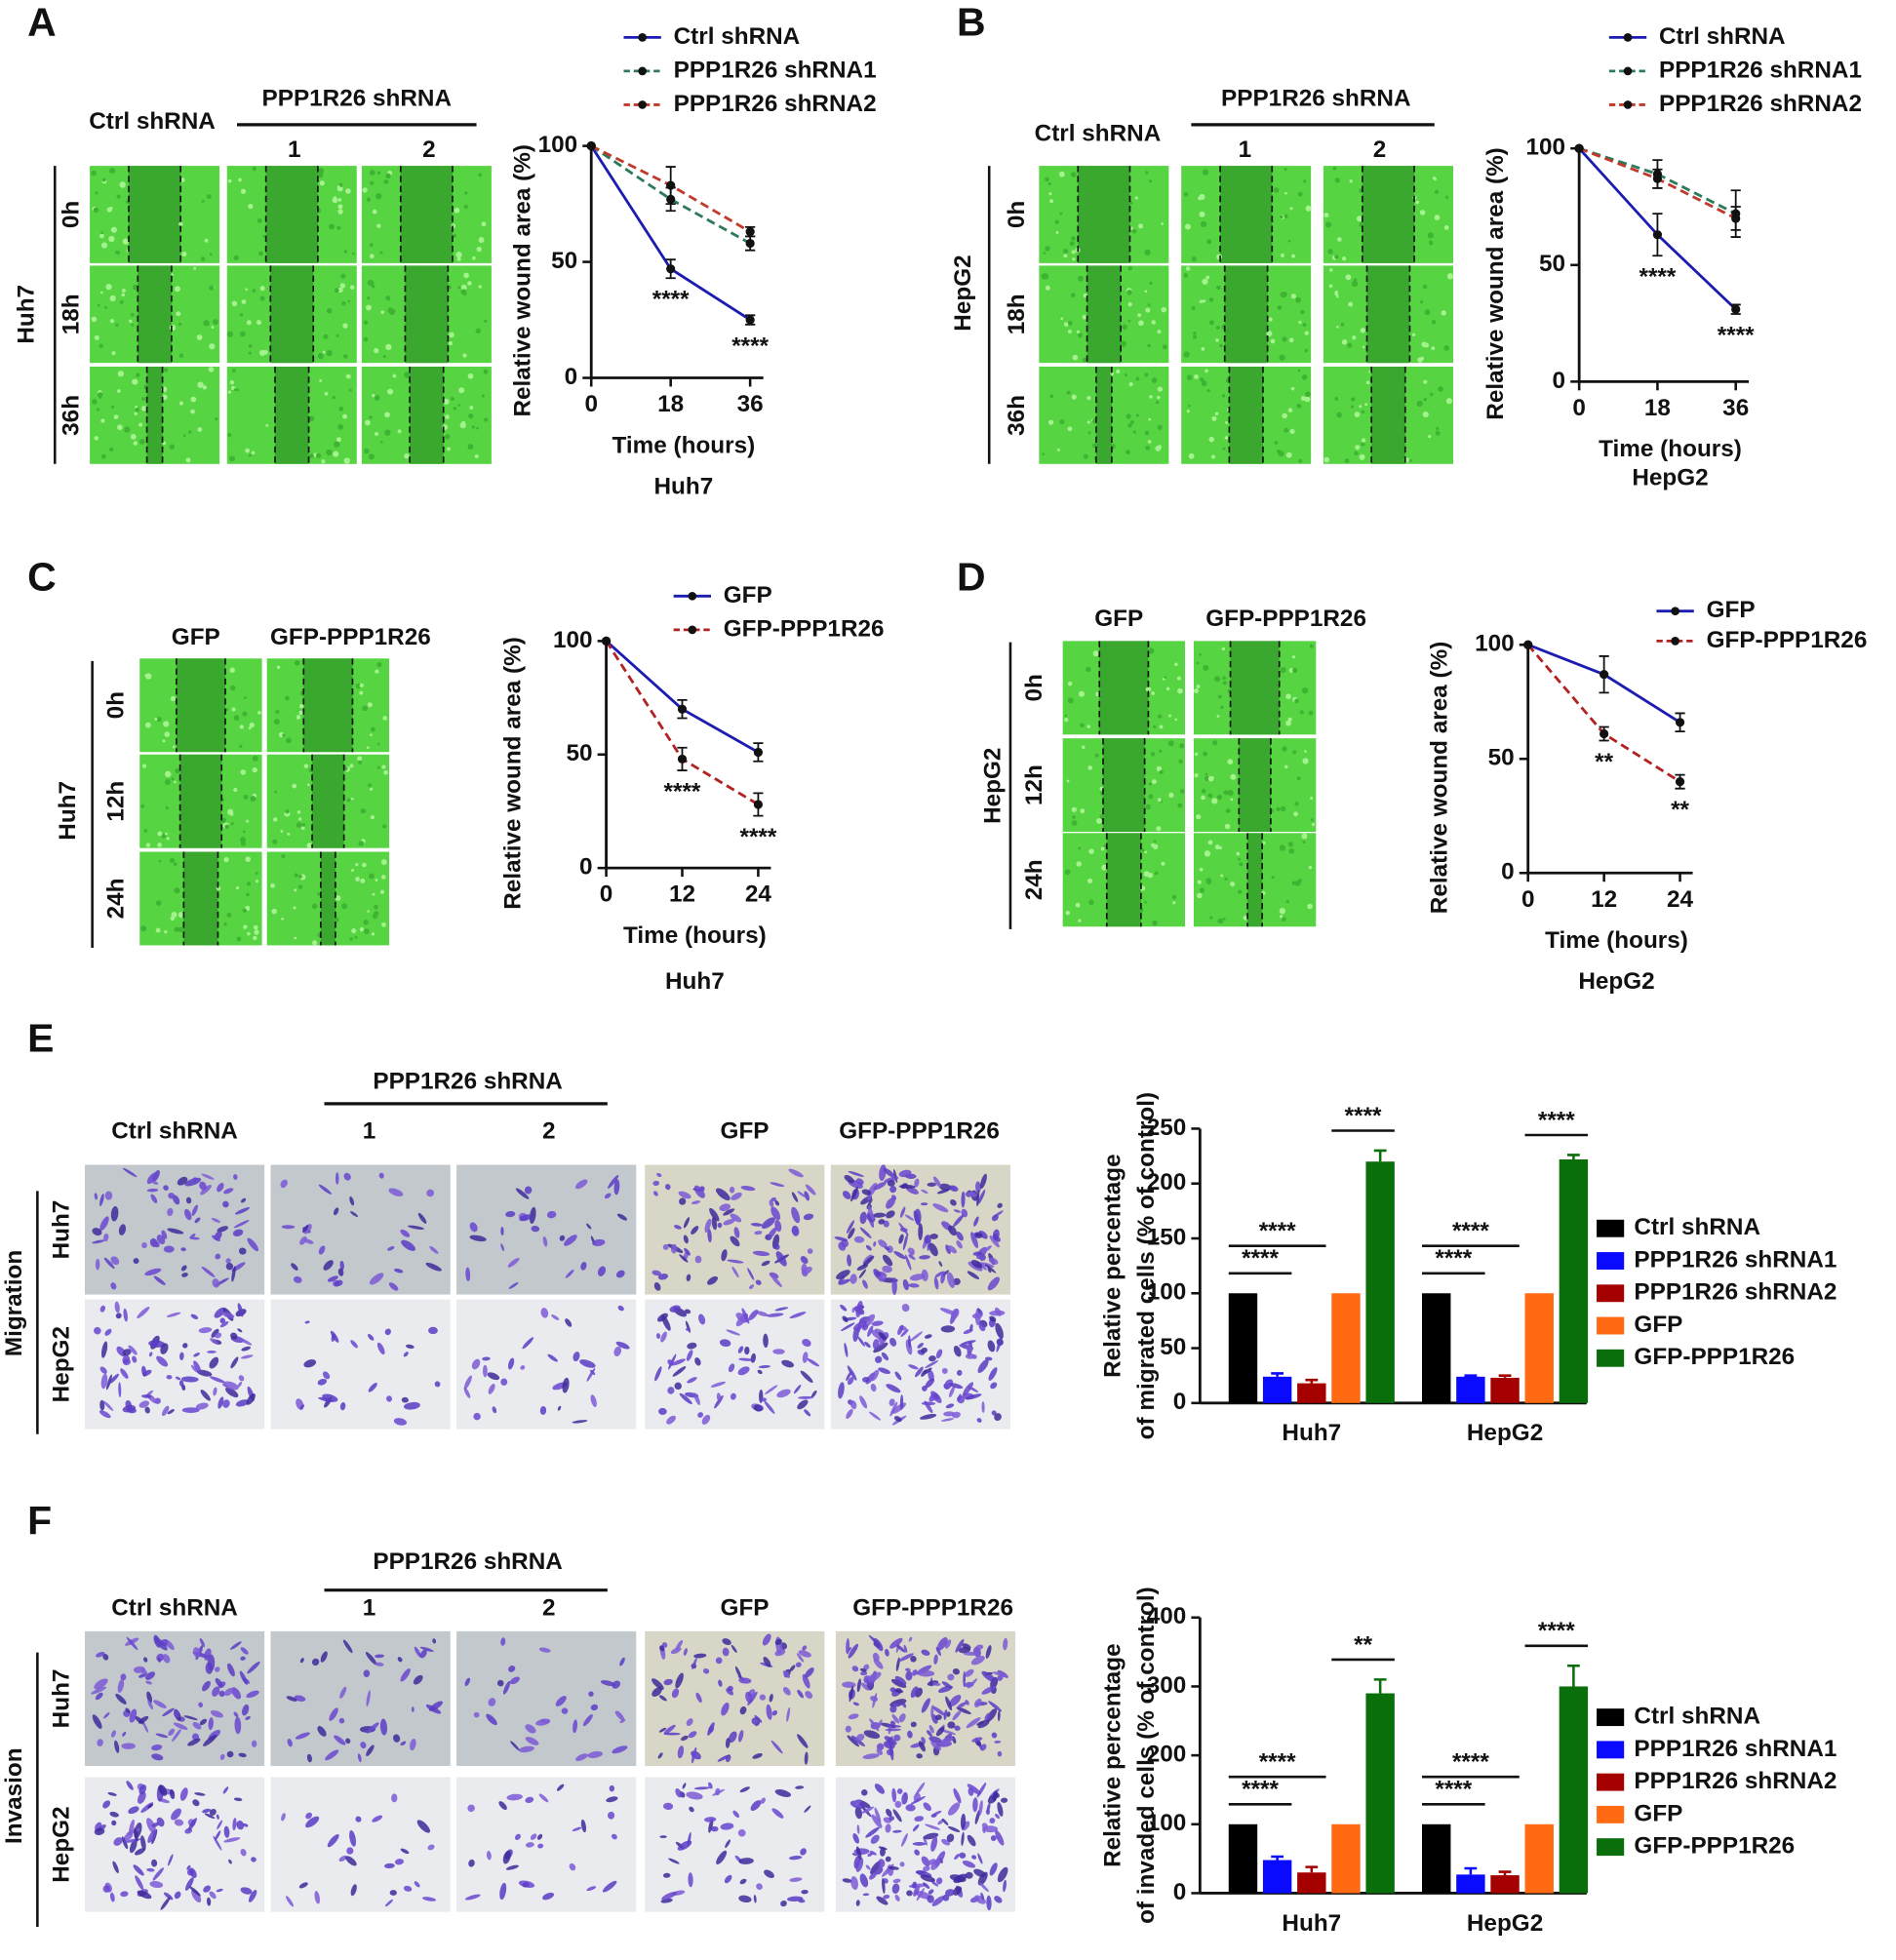  Describe the element at coordinates (1573, 1156) in the screenshot. I see `error-bar` at that location.